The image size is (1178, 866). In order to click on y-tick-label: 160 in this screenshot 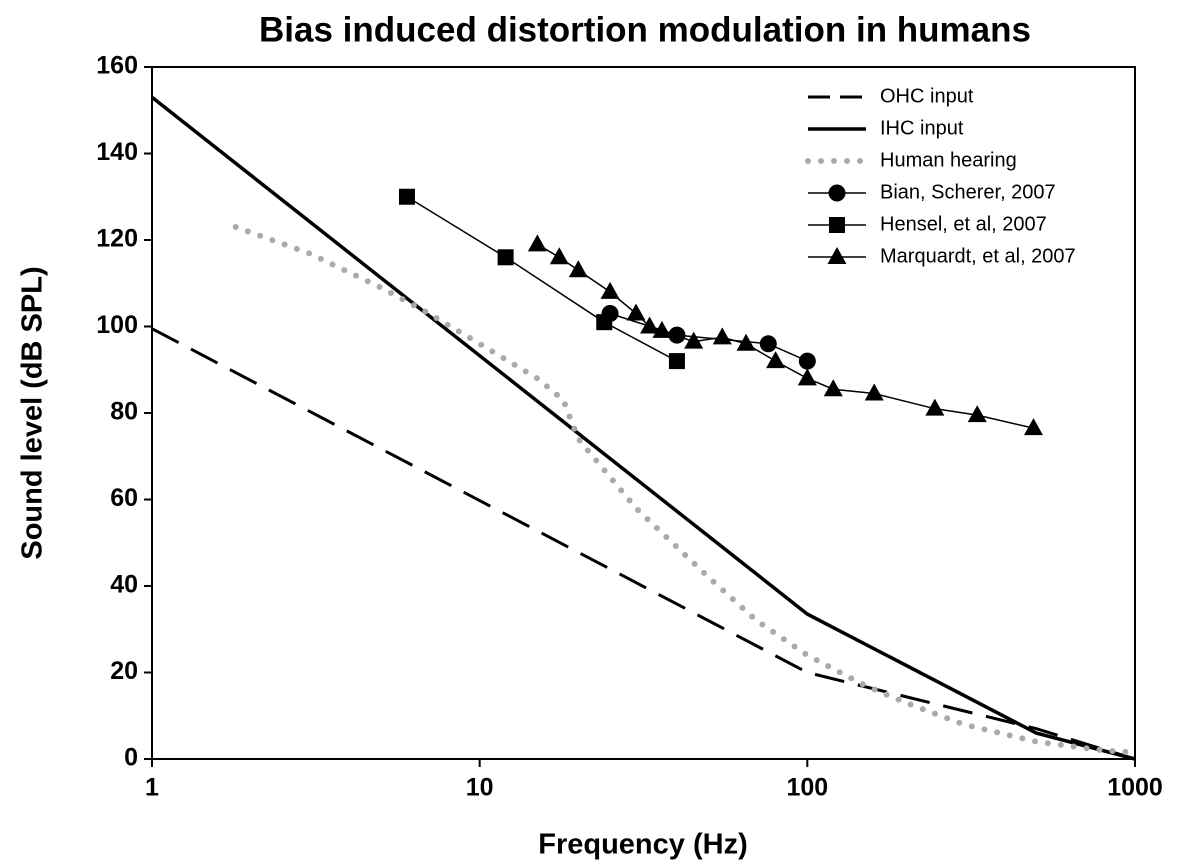, I will do `click(117, 66)`.